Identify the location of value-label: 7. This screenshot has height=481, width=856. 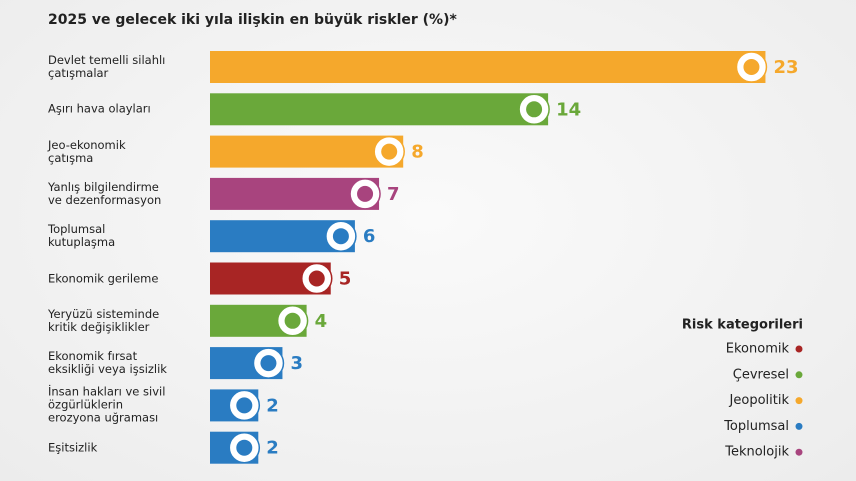
(393, 194).